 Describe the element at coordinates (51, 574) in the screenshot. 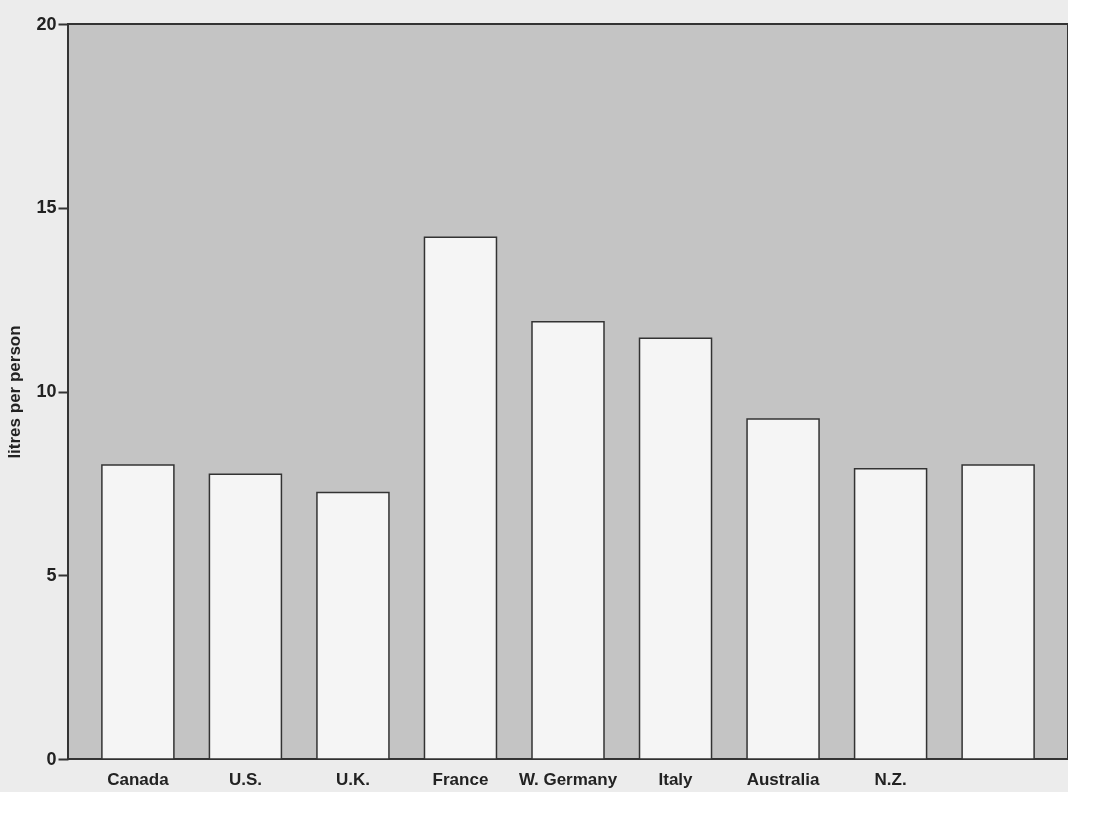

I see `y-tick-label: 5` at that location.